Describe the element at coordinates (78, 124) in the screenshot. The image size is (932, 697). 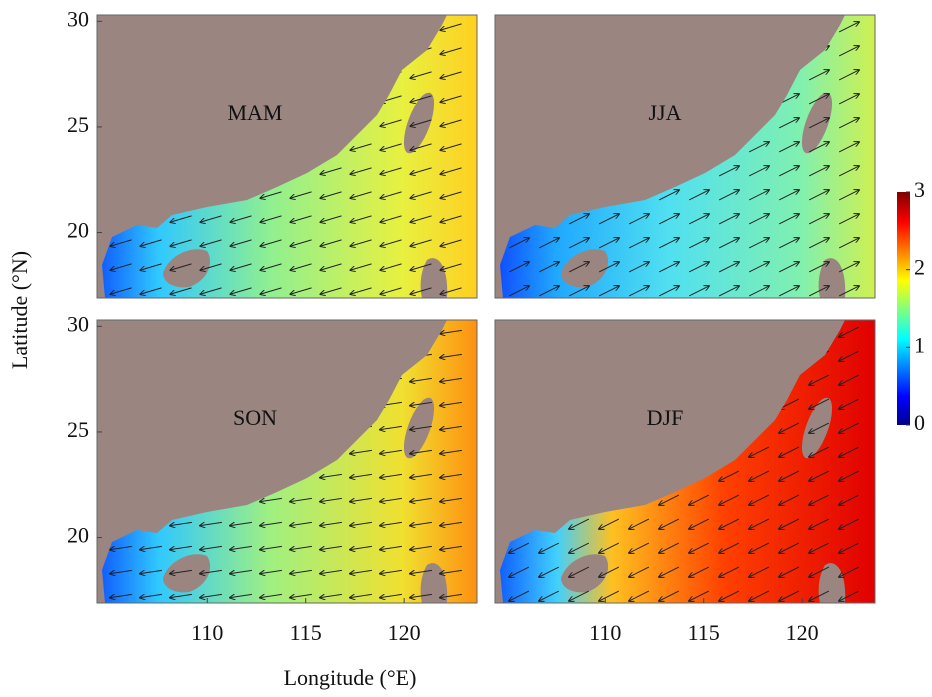
I see `y-tick-label: 25` at that location.